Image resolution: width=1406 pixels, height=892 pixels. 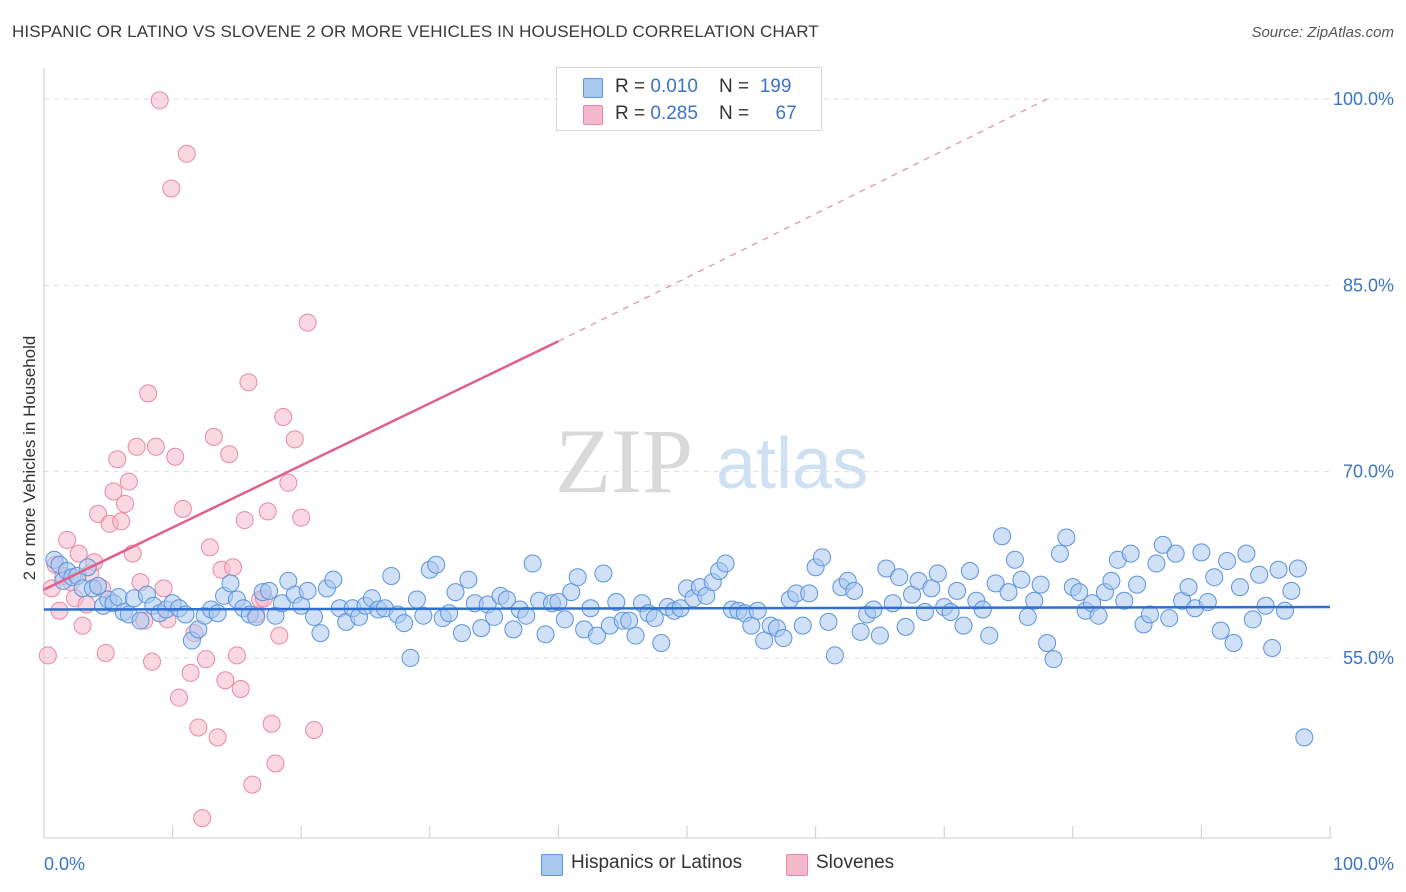 What do you see at coordinates (1363, 99) in the screenshot?
I see `y-tick-label: 100.0%` at bounding box center [1363, 99].